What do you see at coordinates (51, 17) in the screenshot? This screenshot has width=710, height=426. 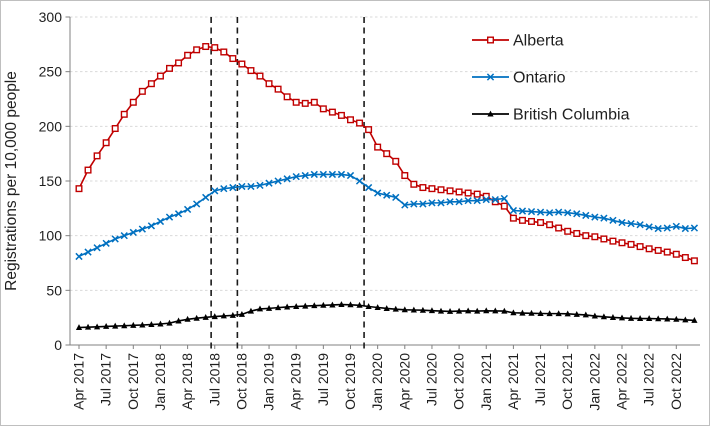 I see `y-tick-label: 300` at bounding box center [51, 17].